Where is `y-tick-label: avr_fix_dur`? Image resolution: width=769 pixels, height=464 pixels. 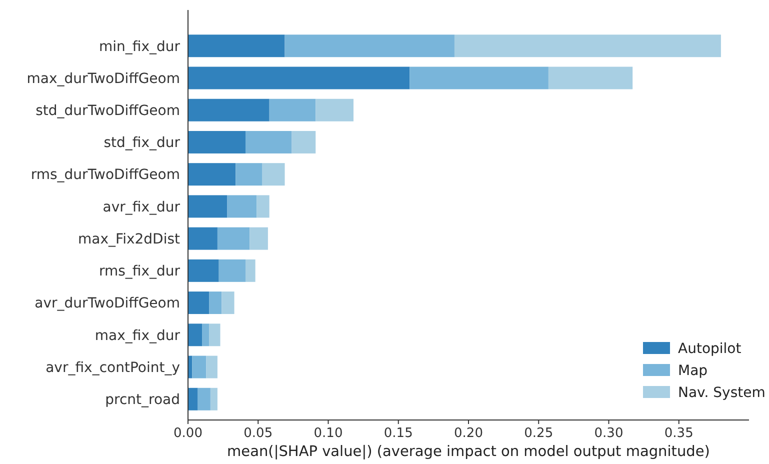 y-tick-label: avr_fix_dur is located at coordinates (141, 207).